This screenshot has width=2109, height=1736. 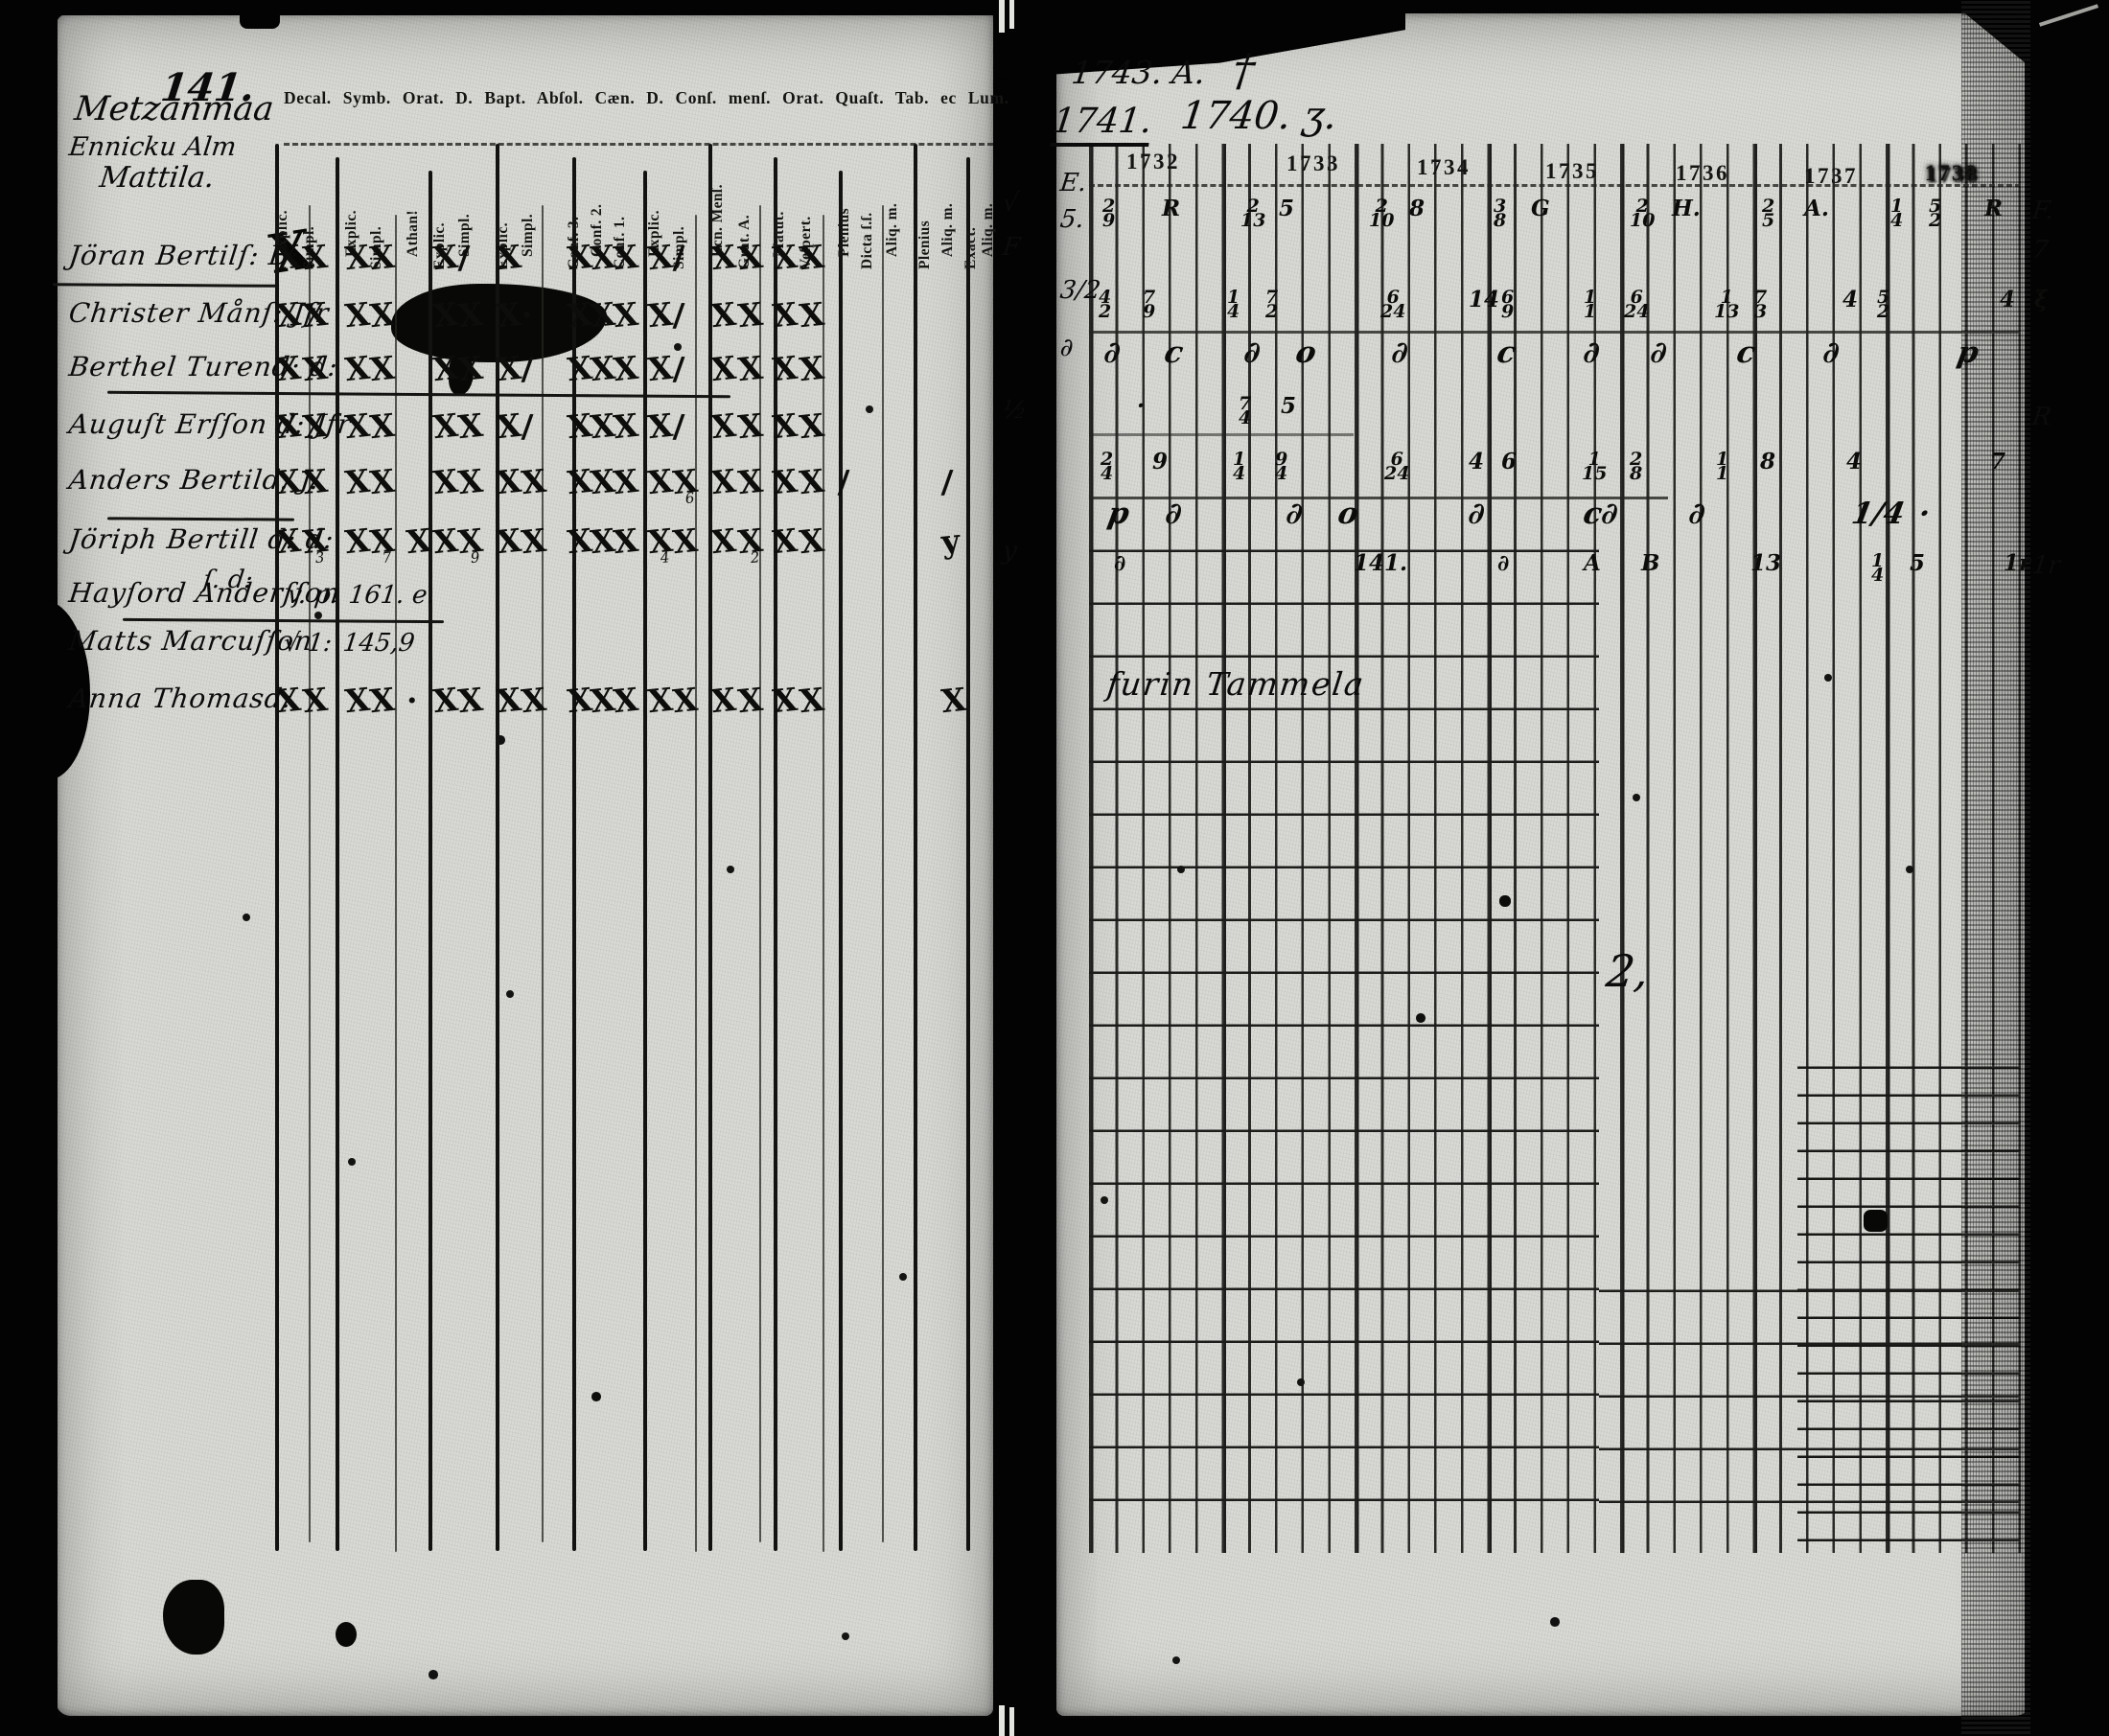 I want to click on right-edge-mark: 7, so click(x=2041, y=251).